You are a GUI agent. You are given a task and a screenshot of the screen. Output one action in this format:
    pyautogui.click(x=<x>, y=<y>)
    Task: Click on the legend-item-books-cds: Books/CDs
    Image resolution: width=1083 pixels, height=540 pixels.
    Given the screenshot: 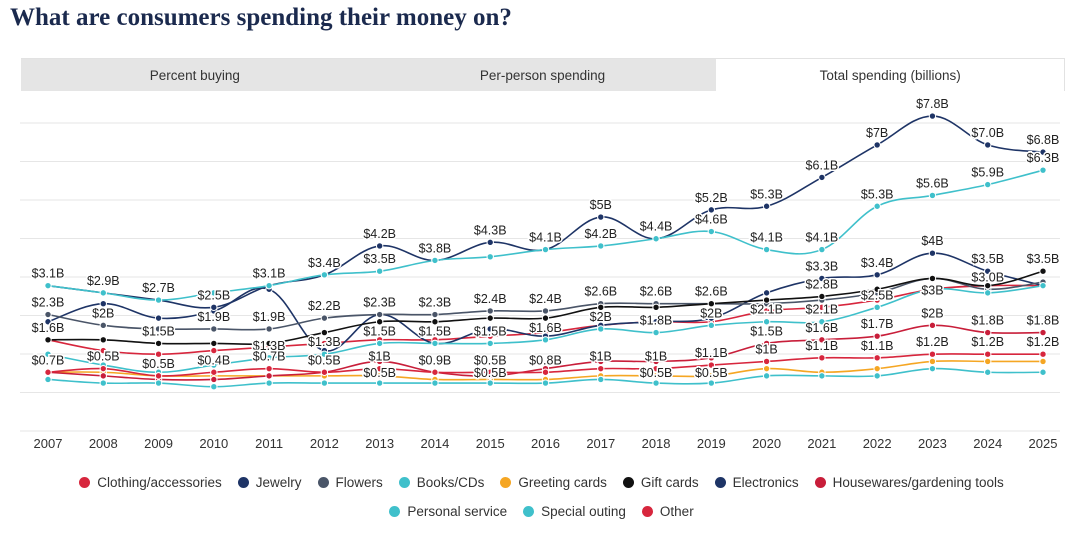 What is the action you would take?
    pyautogui.click(x=441, y=482)
    